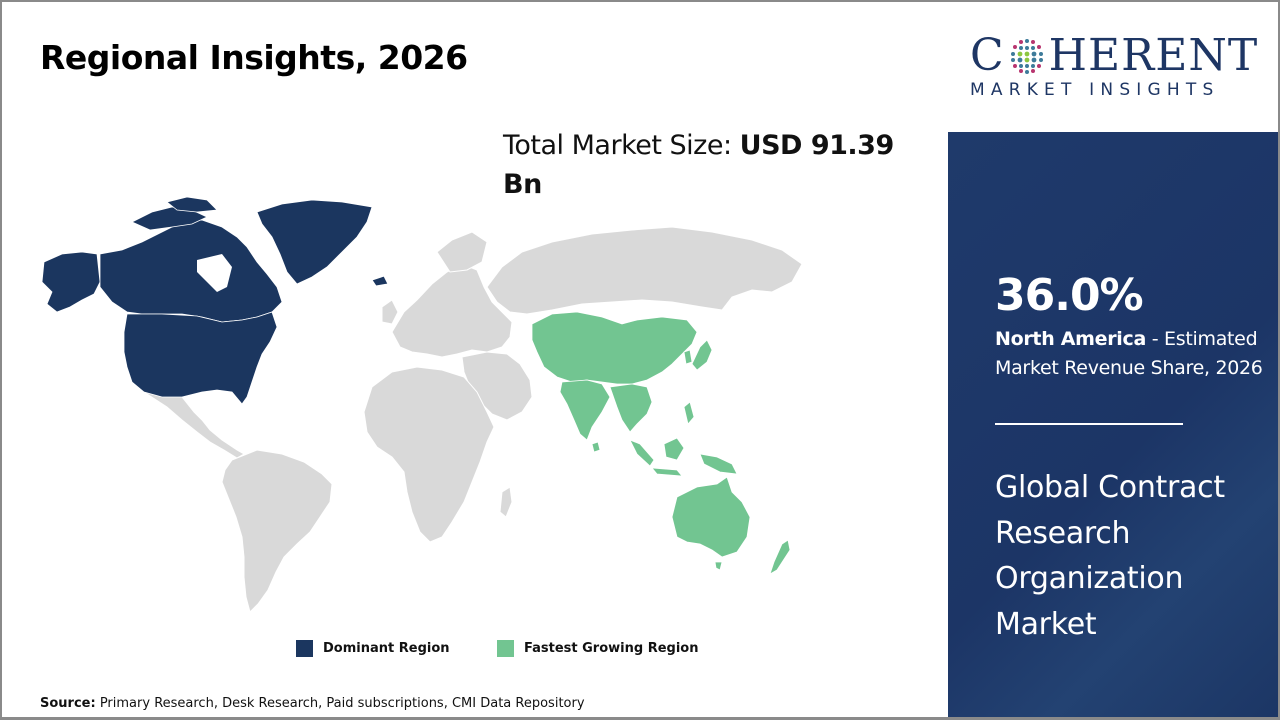 This screenshot has height=720, width=1280. I want to click on legend-swatch-fastest, so click(505, 648).